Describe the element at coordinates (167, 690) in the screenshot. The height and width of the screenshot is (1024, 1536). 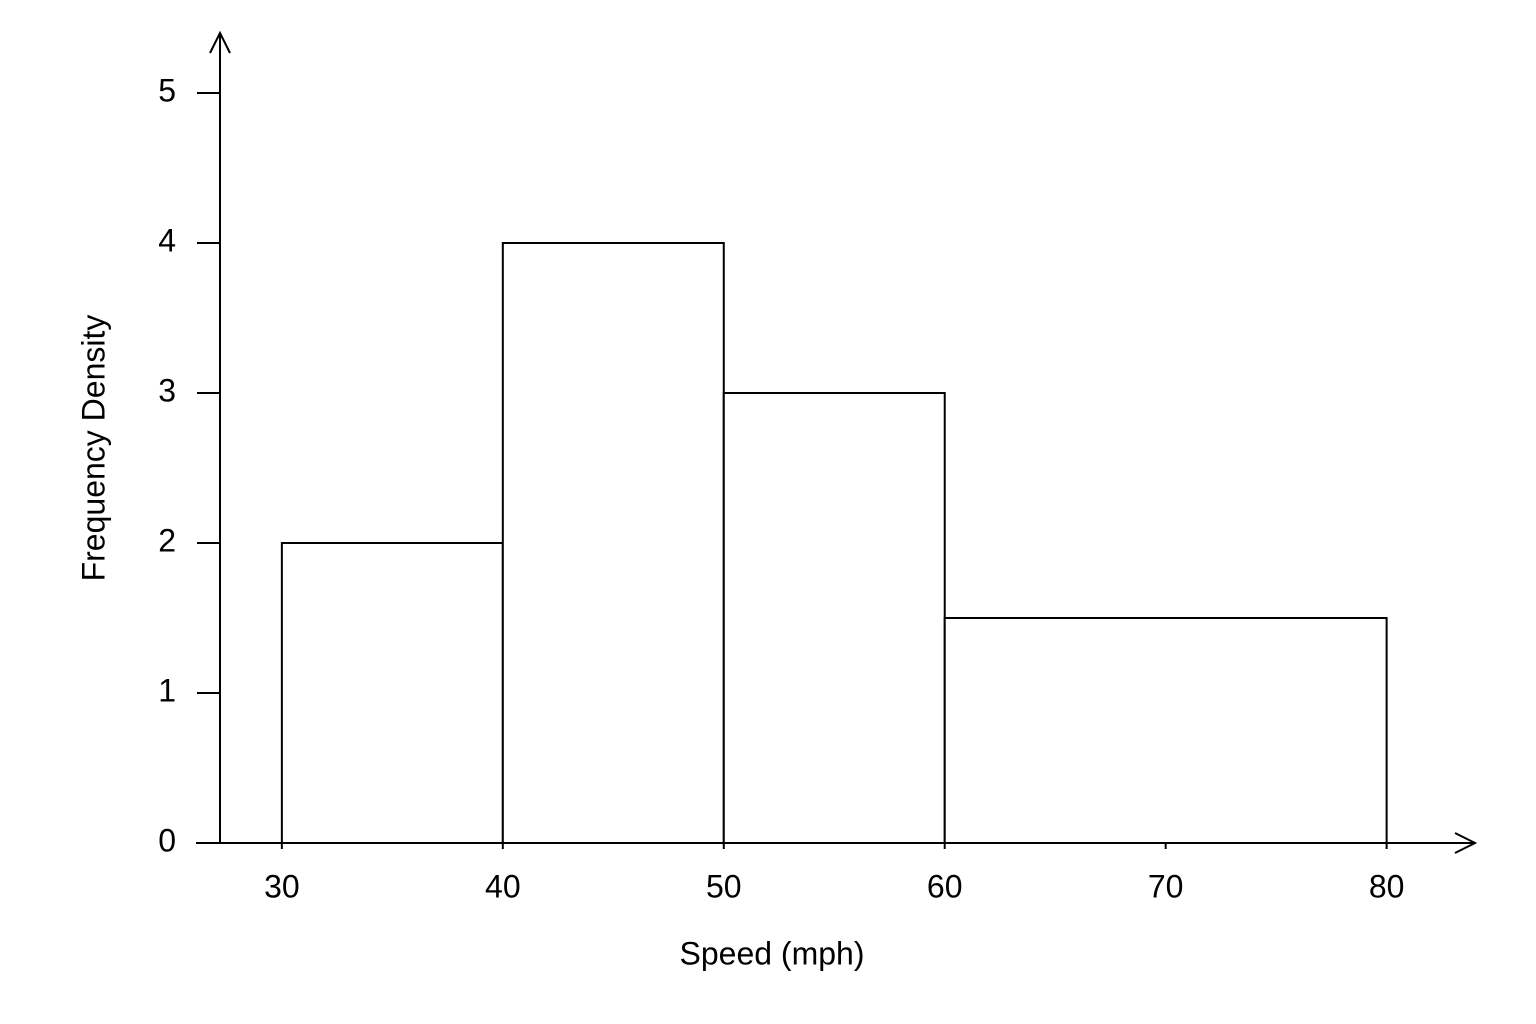
I see `y-tick-label: 1` at that location.